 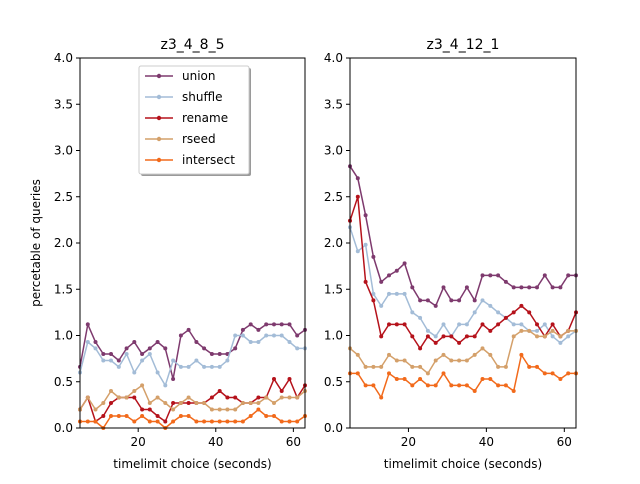 What do you see at coordinates (194, 120) in the screenshot?
I see `legend-box` at bounding box center [194, 120].